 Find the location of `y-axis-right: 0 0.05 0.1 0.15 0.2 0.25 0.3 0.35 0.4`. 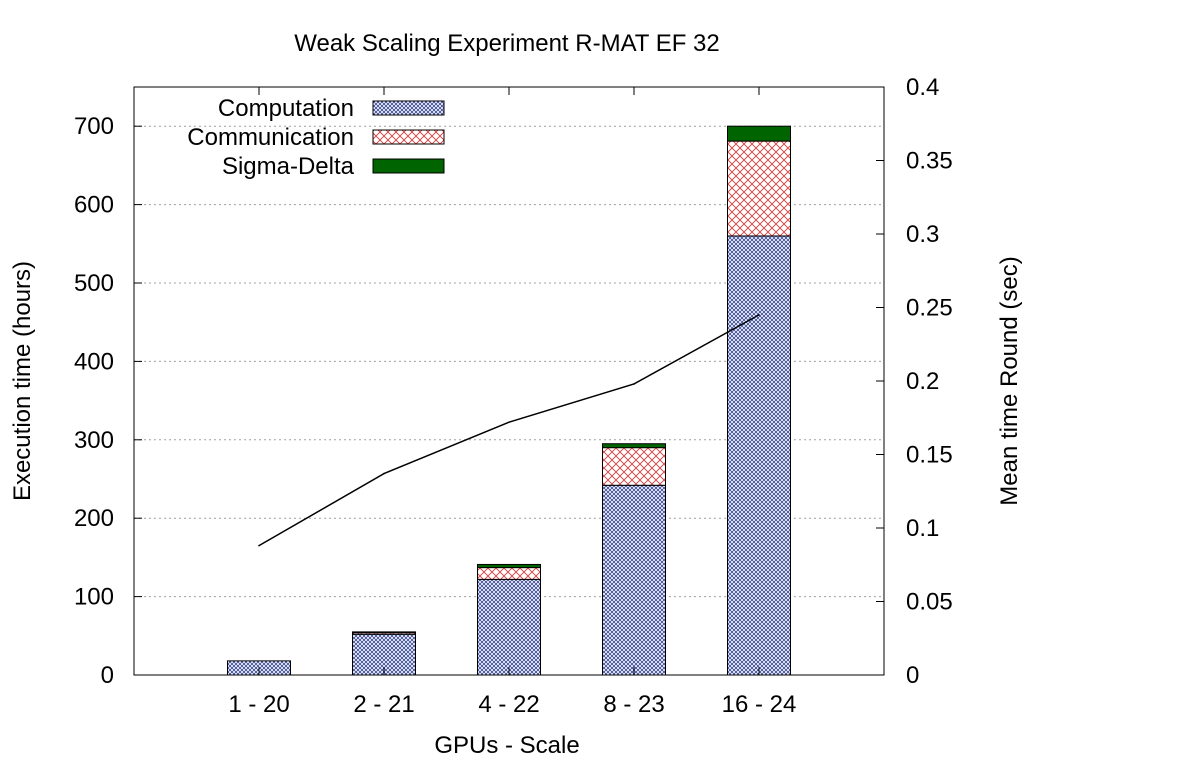

y-axis-right: 0 0.05 0.1 0.15 0.2 0.25 0.3 0.35 0.4 is located at coordinates (914, 381).